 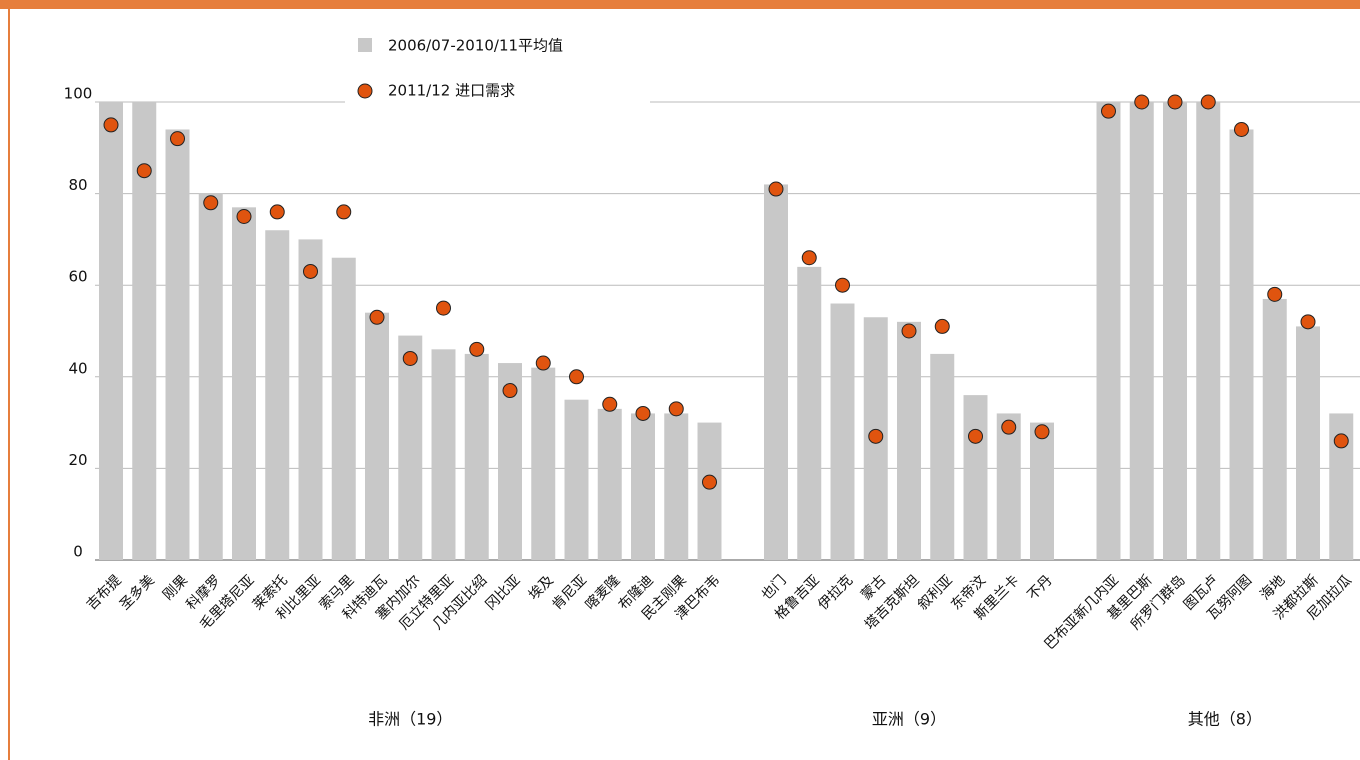 I want to click on x-tick-label: 圣多美, so click(x=137, y=593).